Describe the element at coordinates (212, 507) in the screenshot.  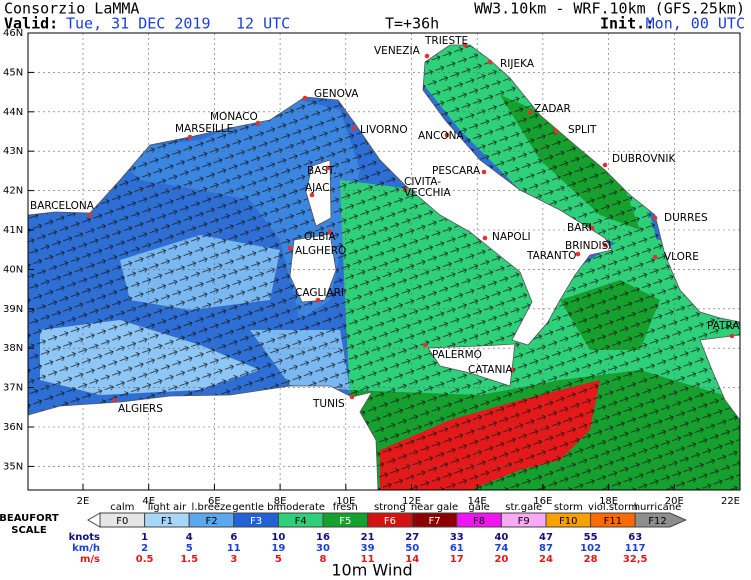
I see `force-name: l.breeze` at that location.